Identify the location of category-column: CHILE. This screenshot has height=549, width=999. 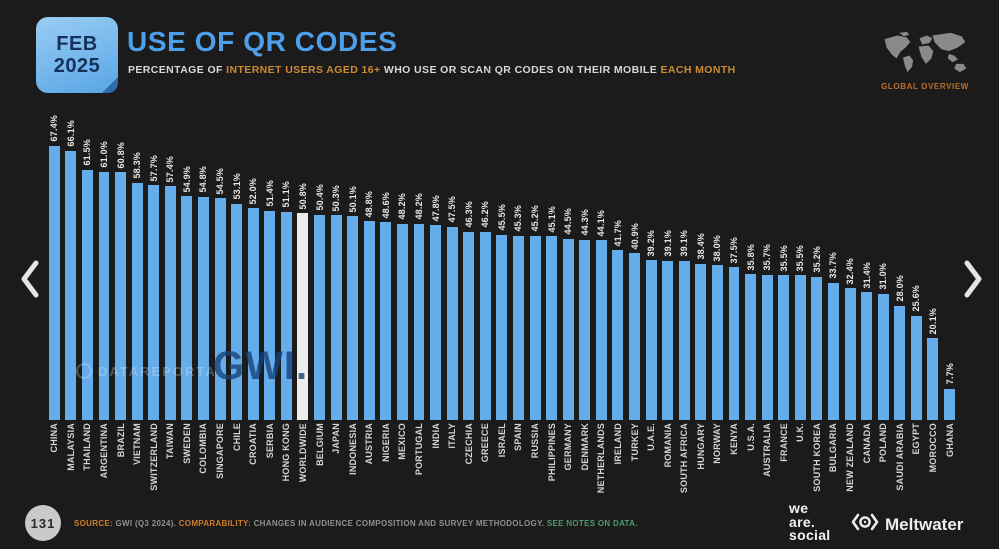
(236, 462).